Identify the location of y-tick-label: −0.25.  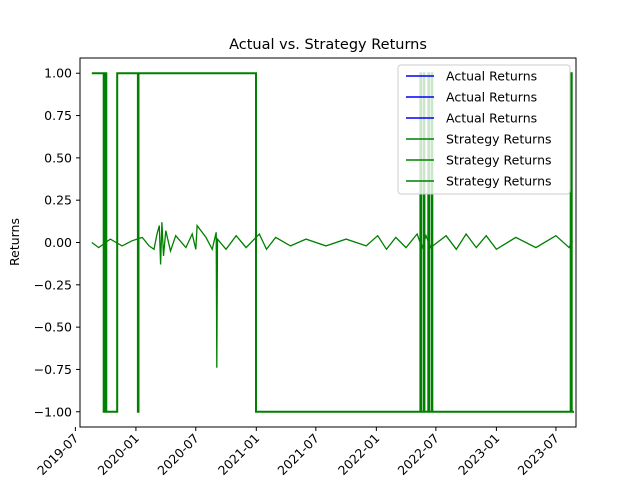
(53, 284).